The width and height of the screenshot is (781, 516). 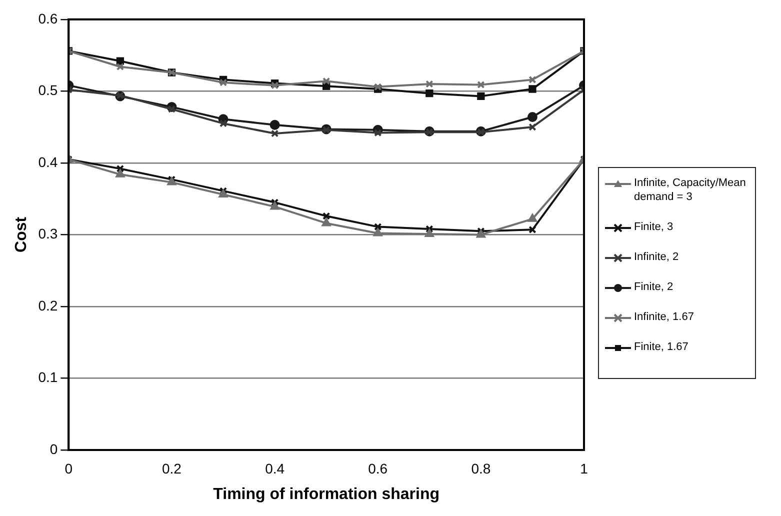 I want to click on y-tick-label: 0.4, so click(x=48, y=162).